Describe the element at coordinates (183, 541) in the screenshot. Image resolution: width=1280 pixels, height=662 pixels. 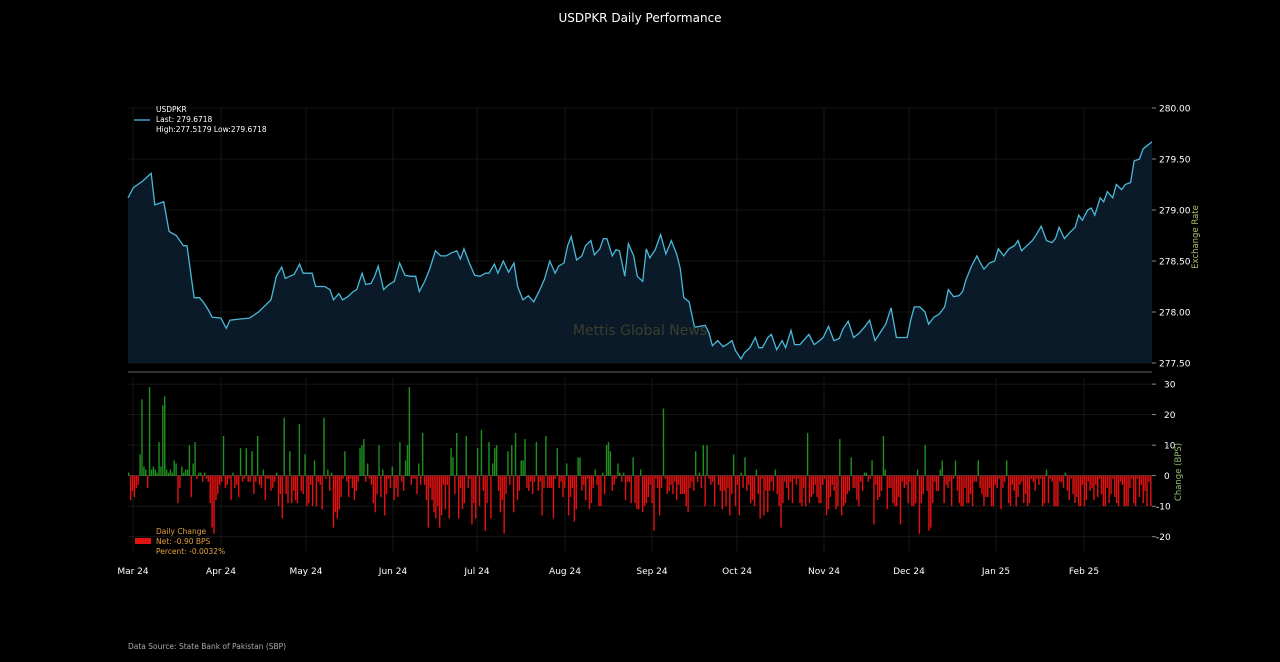
I see `bottom-legend-net: Net: -0.90 BPS` at that location.